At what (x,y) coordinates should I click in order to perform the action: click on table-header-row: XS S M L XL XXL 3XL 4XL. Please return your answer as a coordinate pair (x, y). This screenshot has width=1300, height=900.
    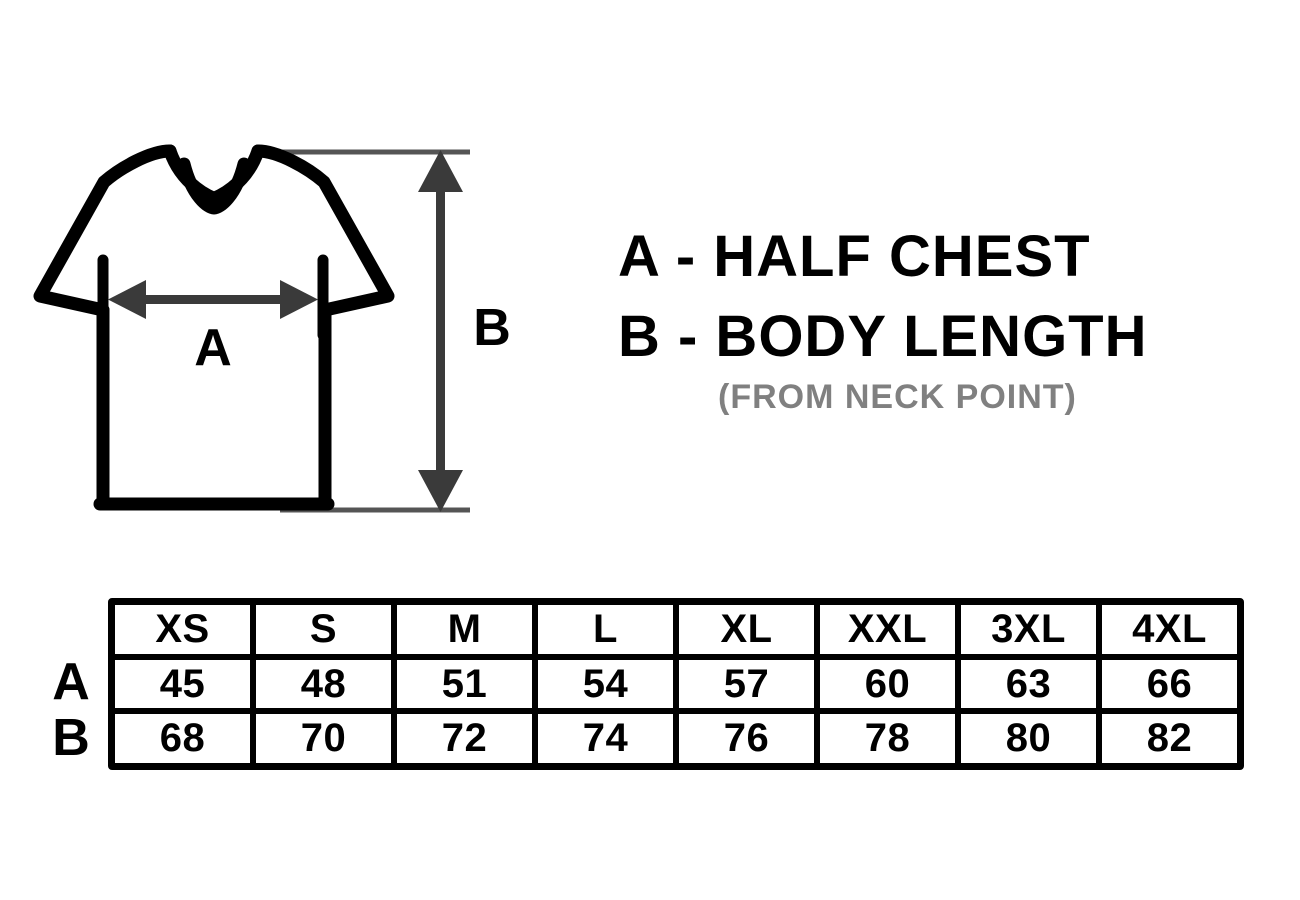
    Looking at the image, I should click on (676, 629).